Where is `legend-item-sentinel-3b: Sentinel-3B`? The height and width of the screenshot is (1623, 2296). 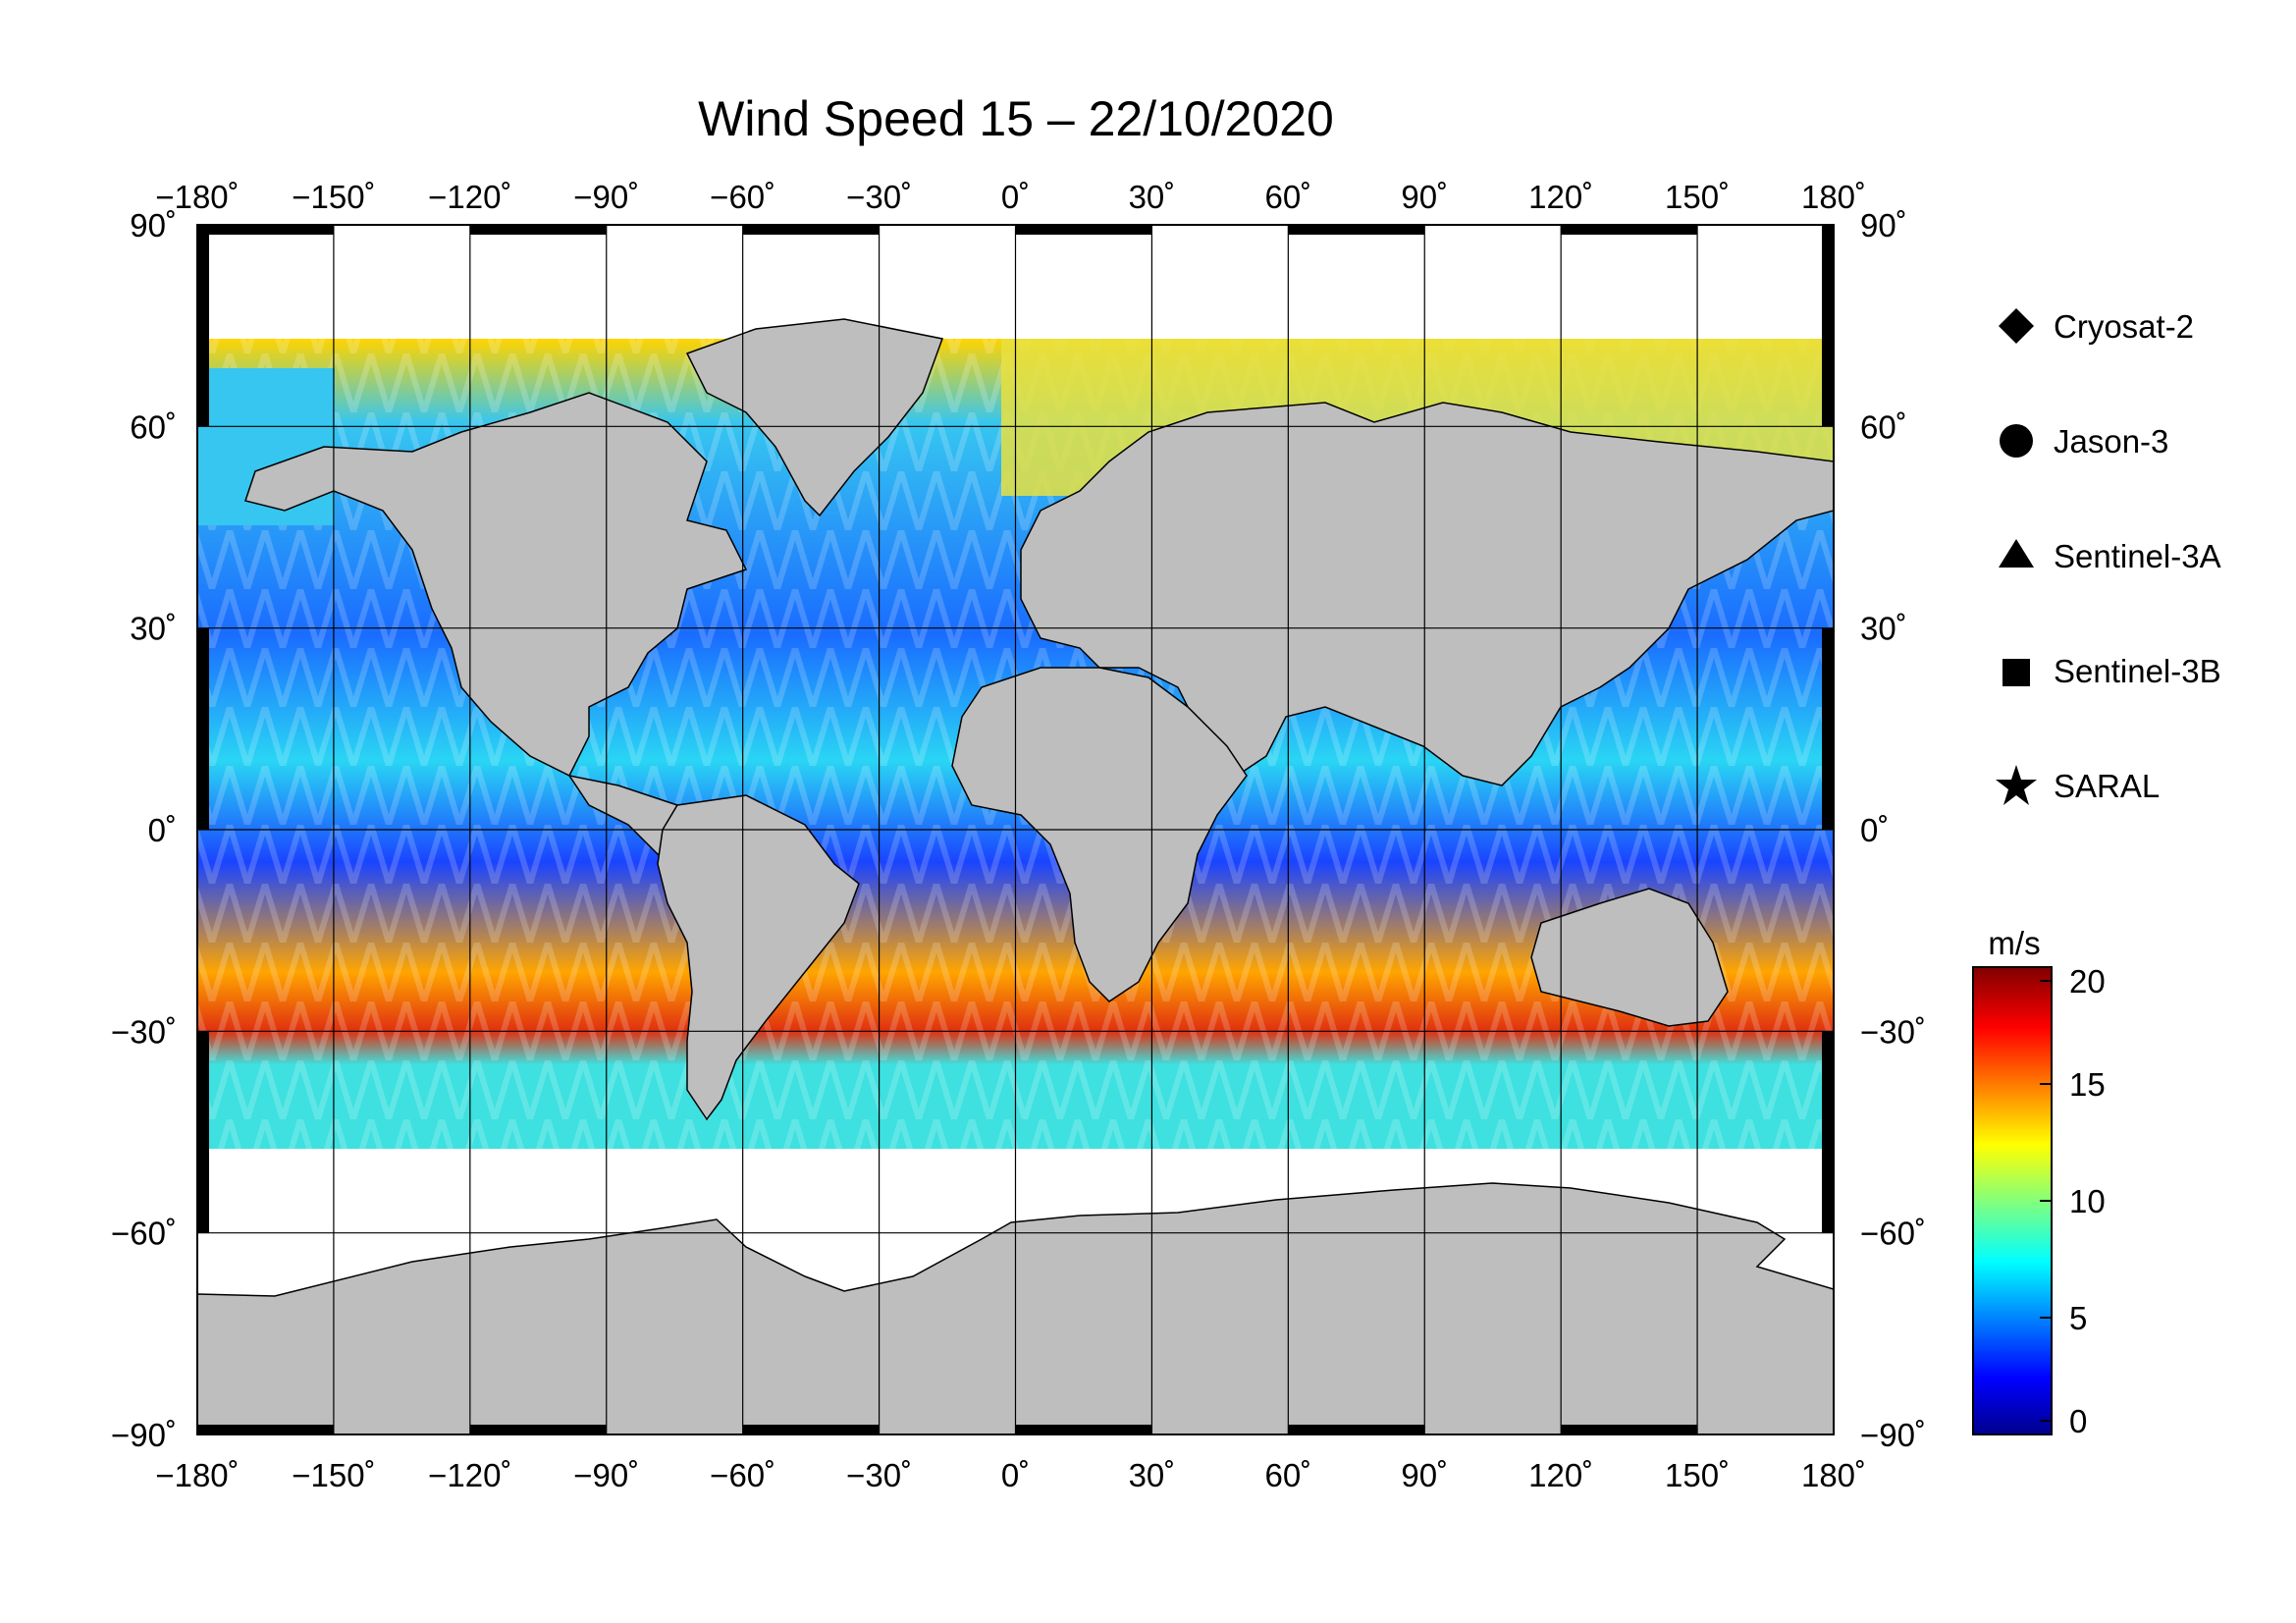
legend-item-sentinel-3b: Sentinel-3B is located at coordinates (2111, 671).